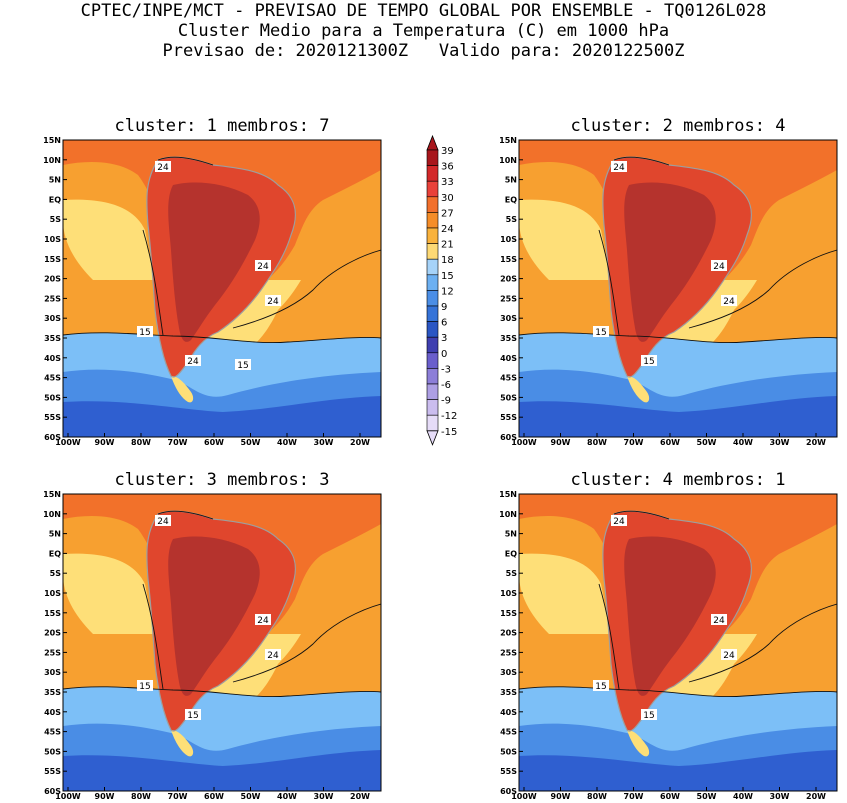  What do you see at coordinates (508, 338) in the screenshot?
I see `lat-tick-label: 35S` at bounding box center [508, 338].